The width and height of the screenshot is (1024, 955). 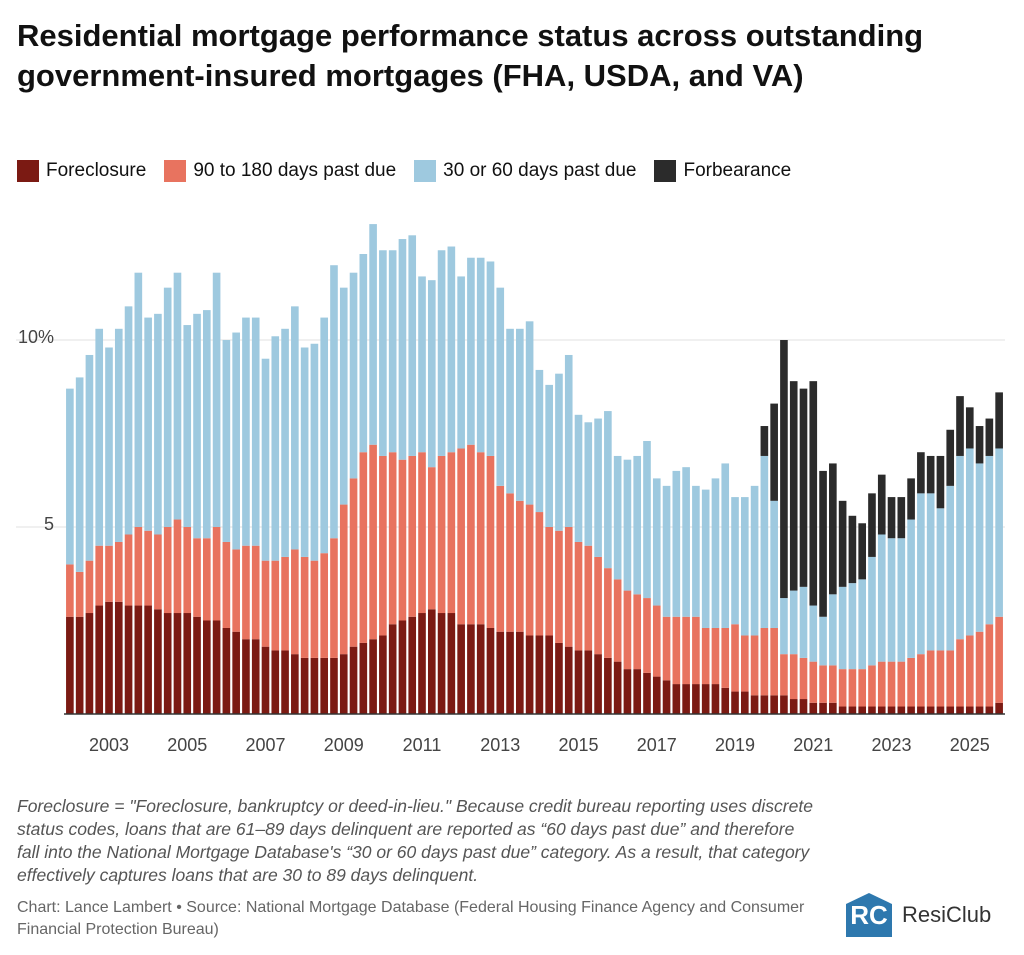 I want to click on brand-name: ResiClub, so click(x=947, y=914).